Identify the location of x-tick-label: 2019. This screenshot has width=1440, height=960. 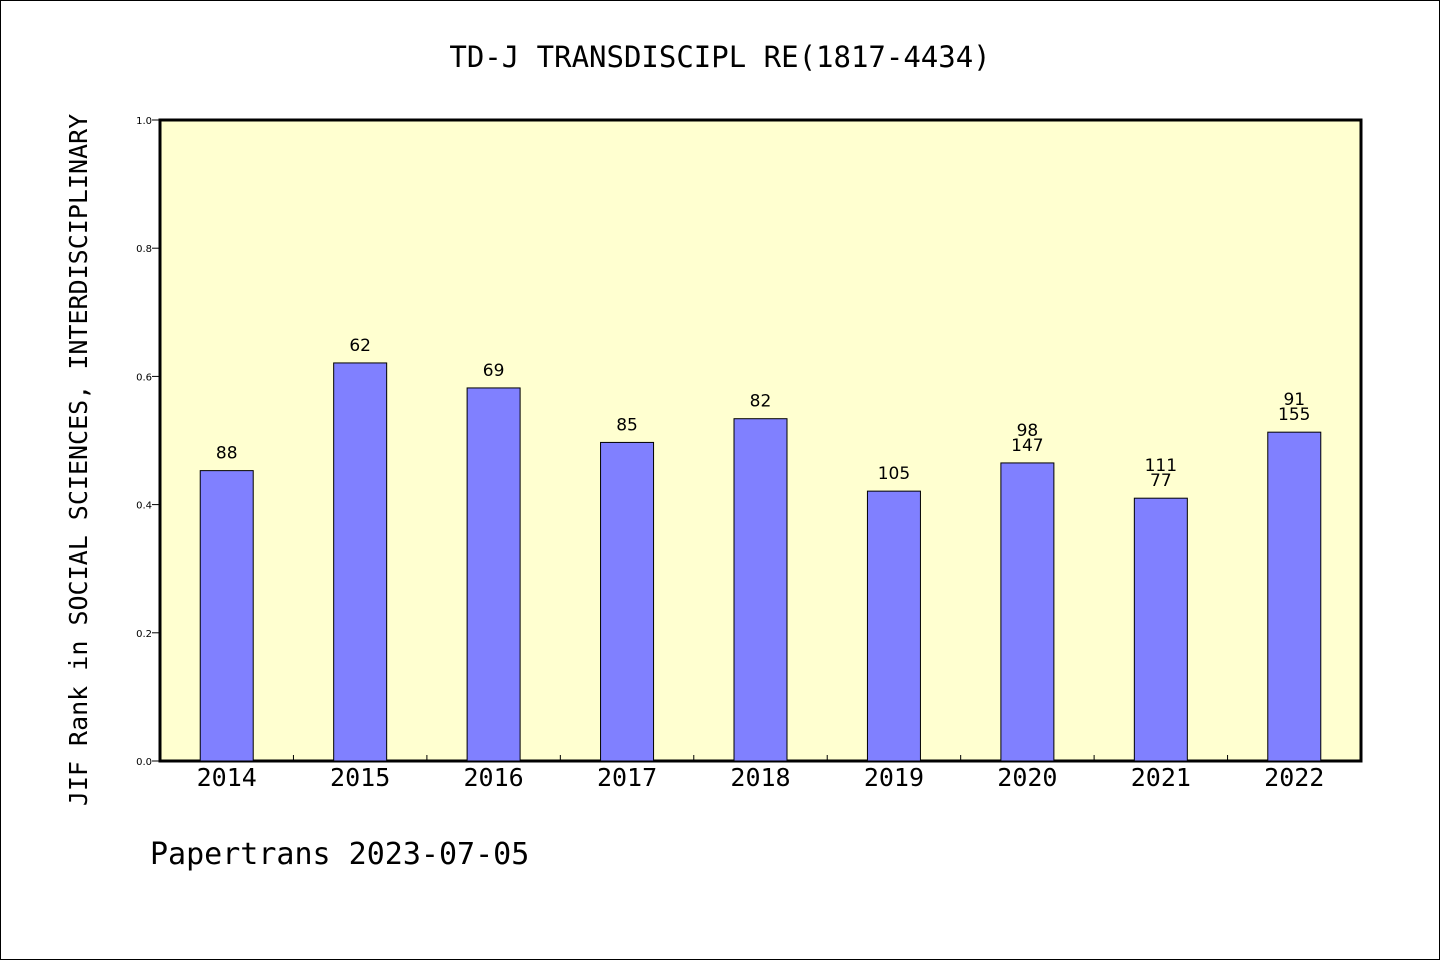
(894, 777).